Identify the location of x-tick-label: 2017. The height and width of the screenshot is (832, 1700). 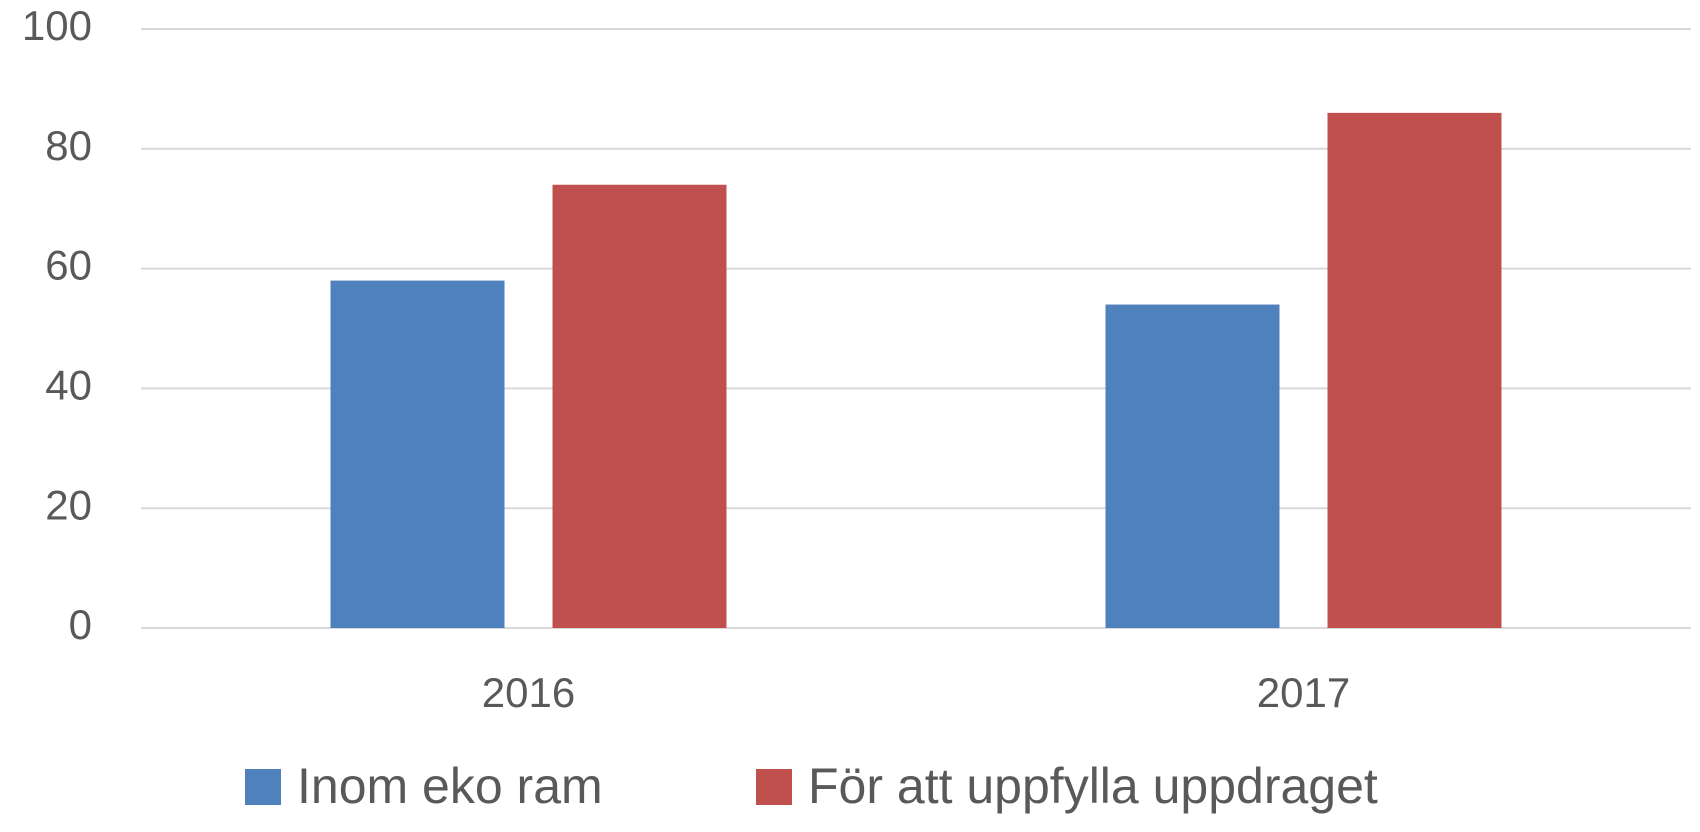
(1303, 692).